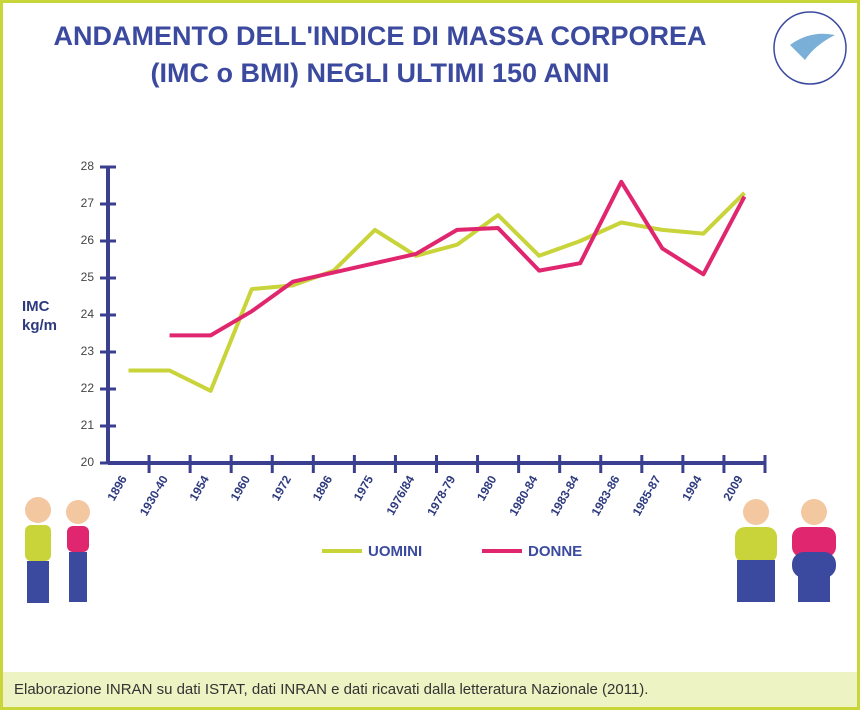 This screenshot has width=860, height=715. I want to click on logo-bird, so click(812, 46).